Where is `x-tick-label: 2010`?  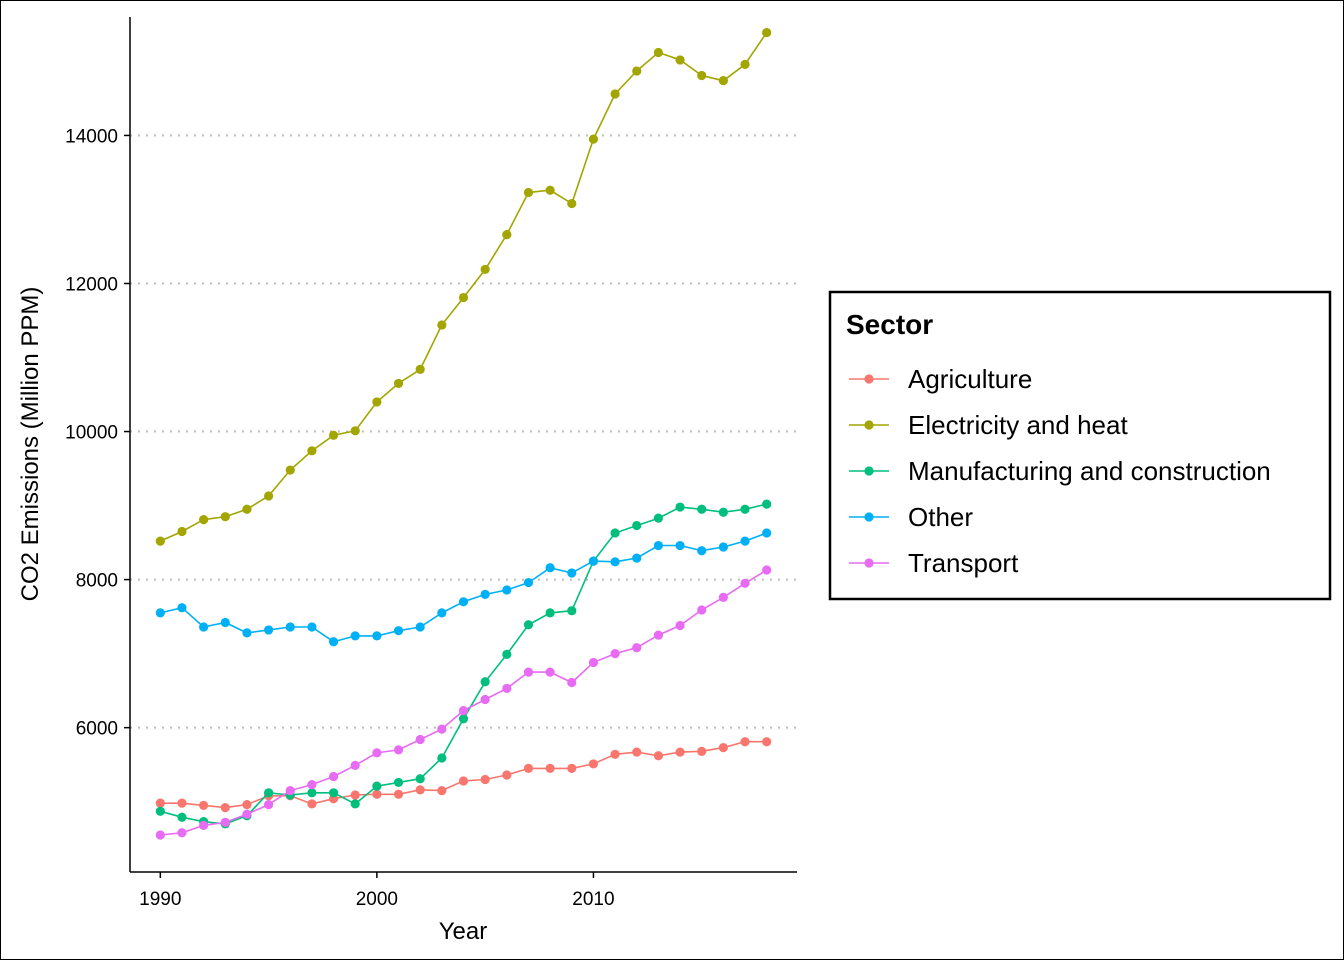
x-tick-label: 2010 is located at coordinates (593, 899).